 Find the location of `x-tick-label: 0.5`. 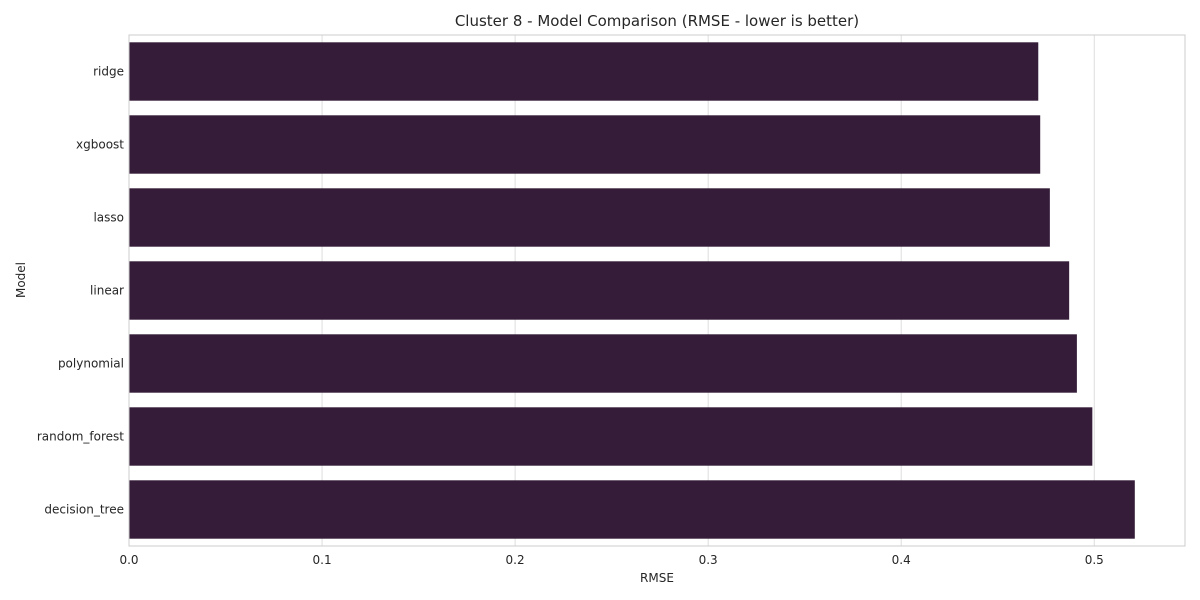

x-tick-label: 0.5 is located at coordinates (1094, 560).